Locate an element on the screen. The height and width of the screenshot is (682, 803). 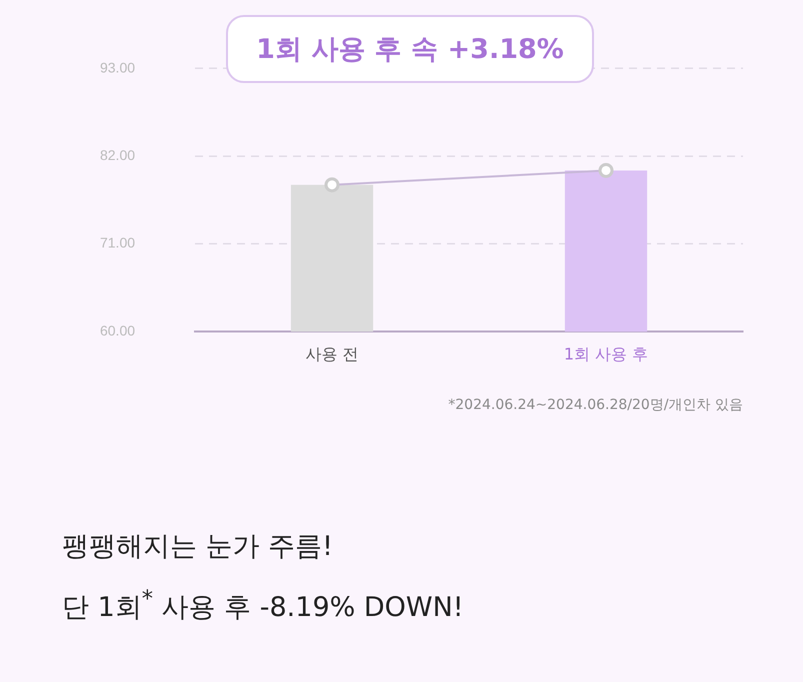
y-tick-label: 93.00 is located at coordinates (118, 67).